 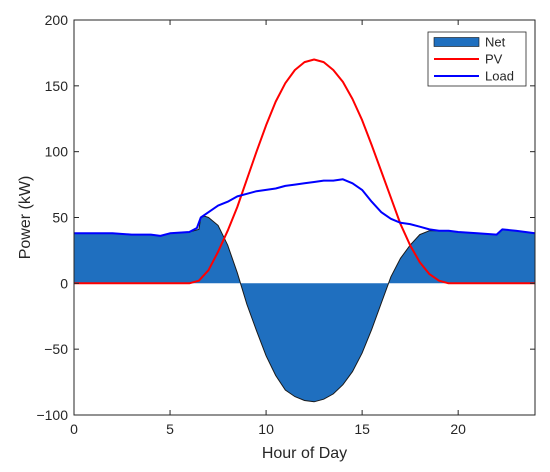 I want to click on y-tick-label: −50, so click(x=56, y=349).